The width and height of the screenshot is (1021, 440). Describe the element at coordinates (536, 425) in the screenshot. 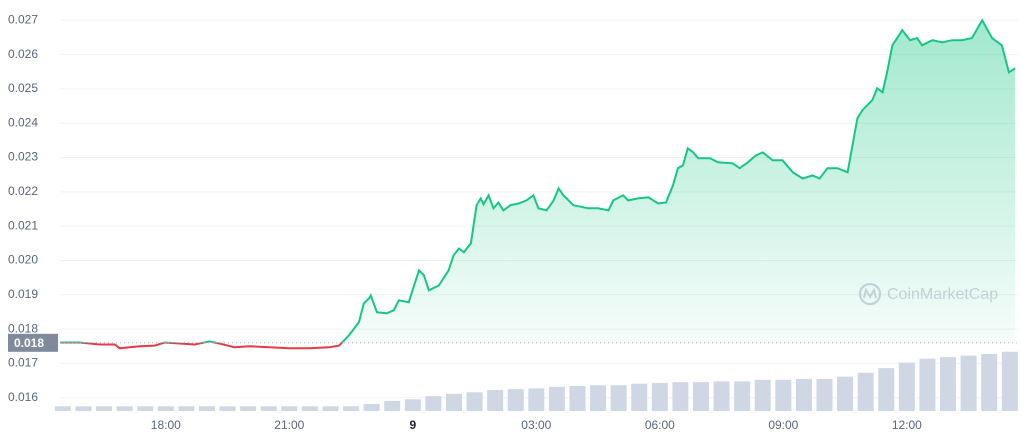

I see `x-tick-label: 03:00` at that location.